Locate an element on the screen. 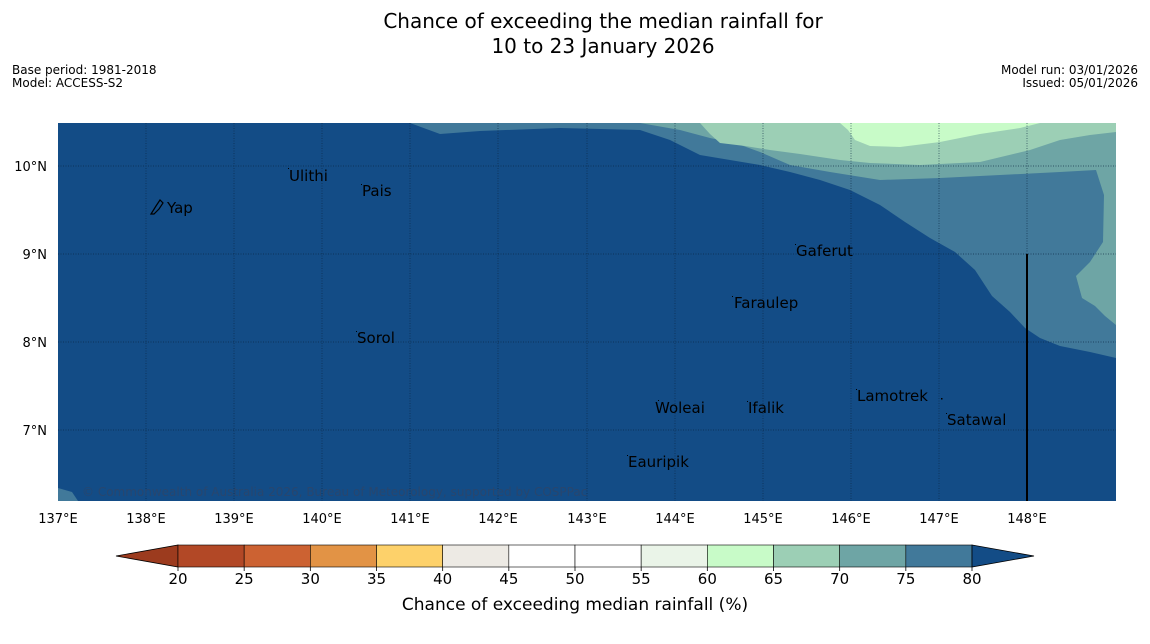  colorbar: 20 25 30 35 40 45 50 55 60 65 70 75 80 is located at coordinates (575, 566).